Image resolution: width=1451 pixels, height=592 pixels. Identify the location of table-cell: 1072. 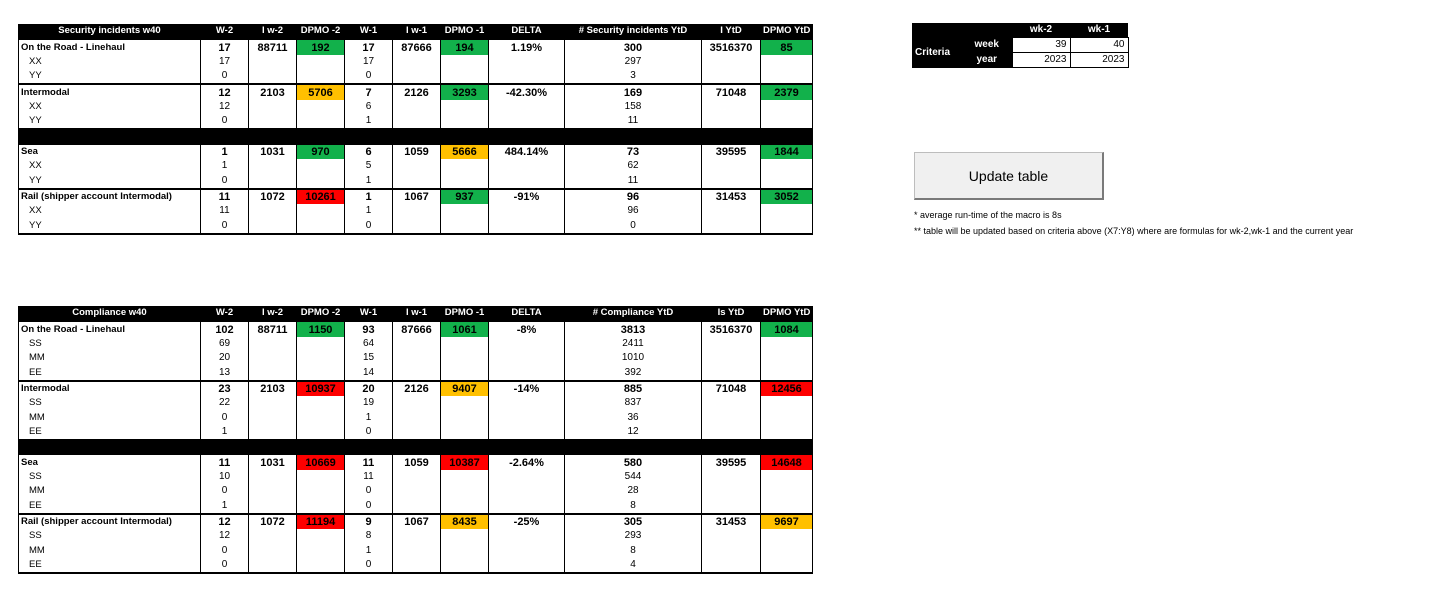
(272, 521).